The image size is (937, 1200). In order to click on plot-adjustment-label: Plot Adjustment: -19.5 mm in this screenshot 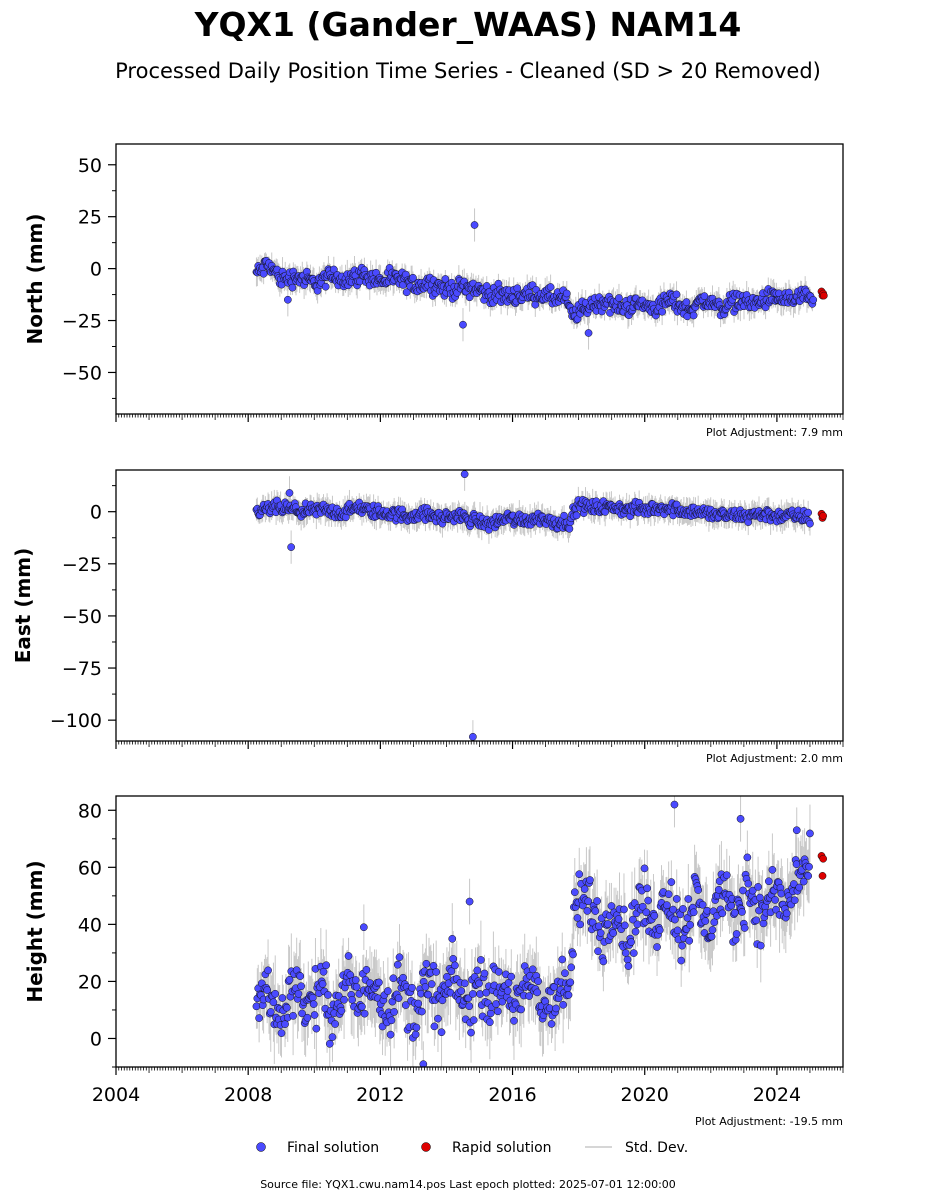, I will do `click(769, 1121)`.